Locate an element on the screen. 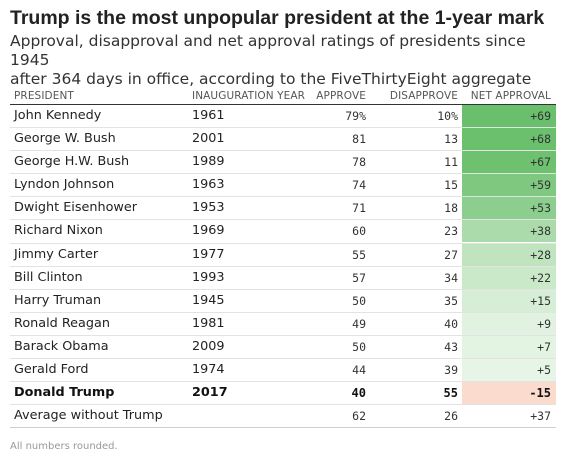  footnote: All numbers rounded. is located at coordinates (64, 446).